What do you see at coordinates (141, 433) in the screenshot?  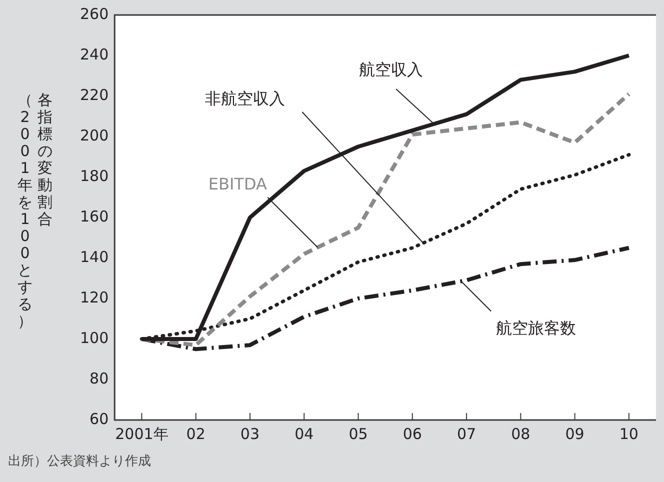 I see `x-tick-label: 2001年` at bounding box center [141, 433].